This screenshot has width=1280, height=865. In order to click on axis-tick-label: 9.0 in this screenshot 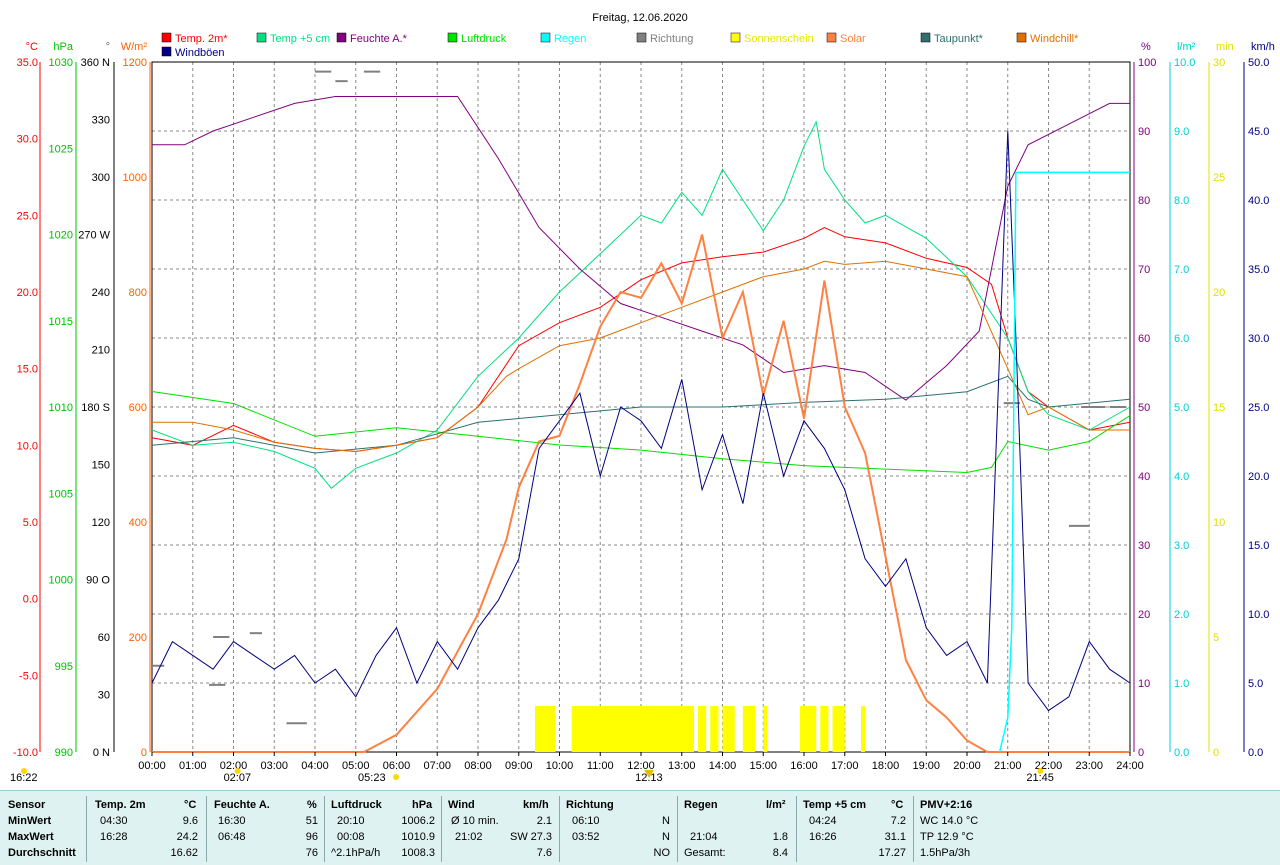, I will do `click(1181, 132)`.